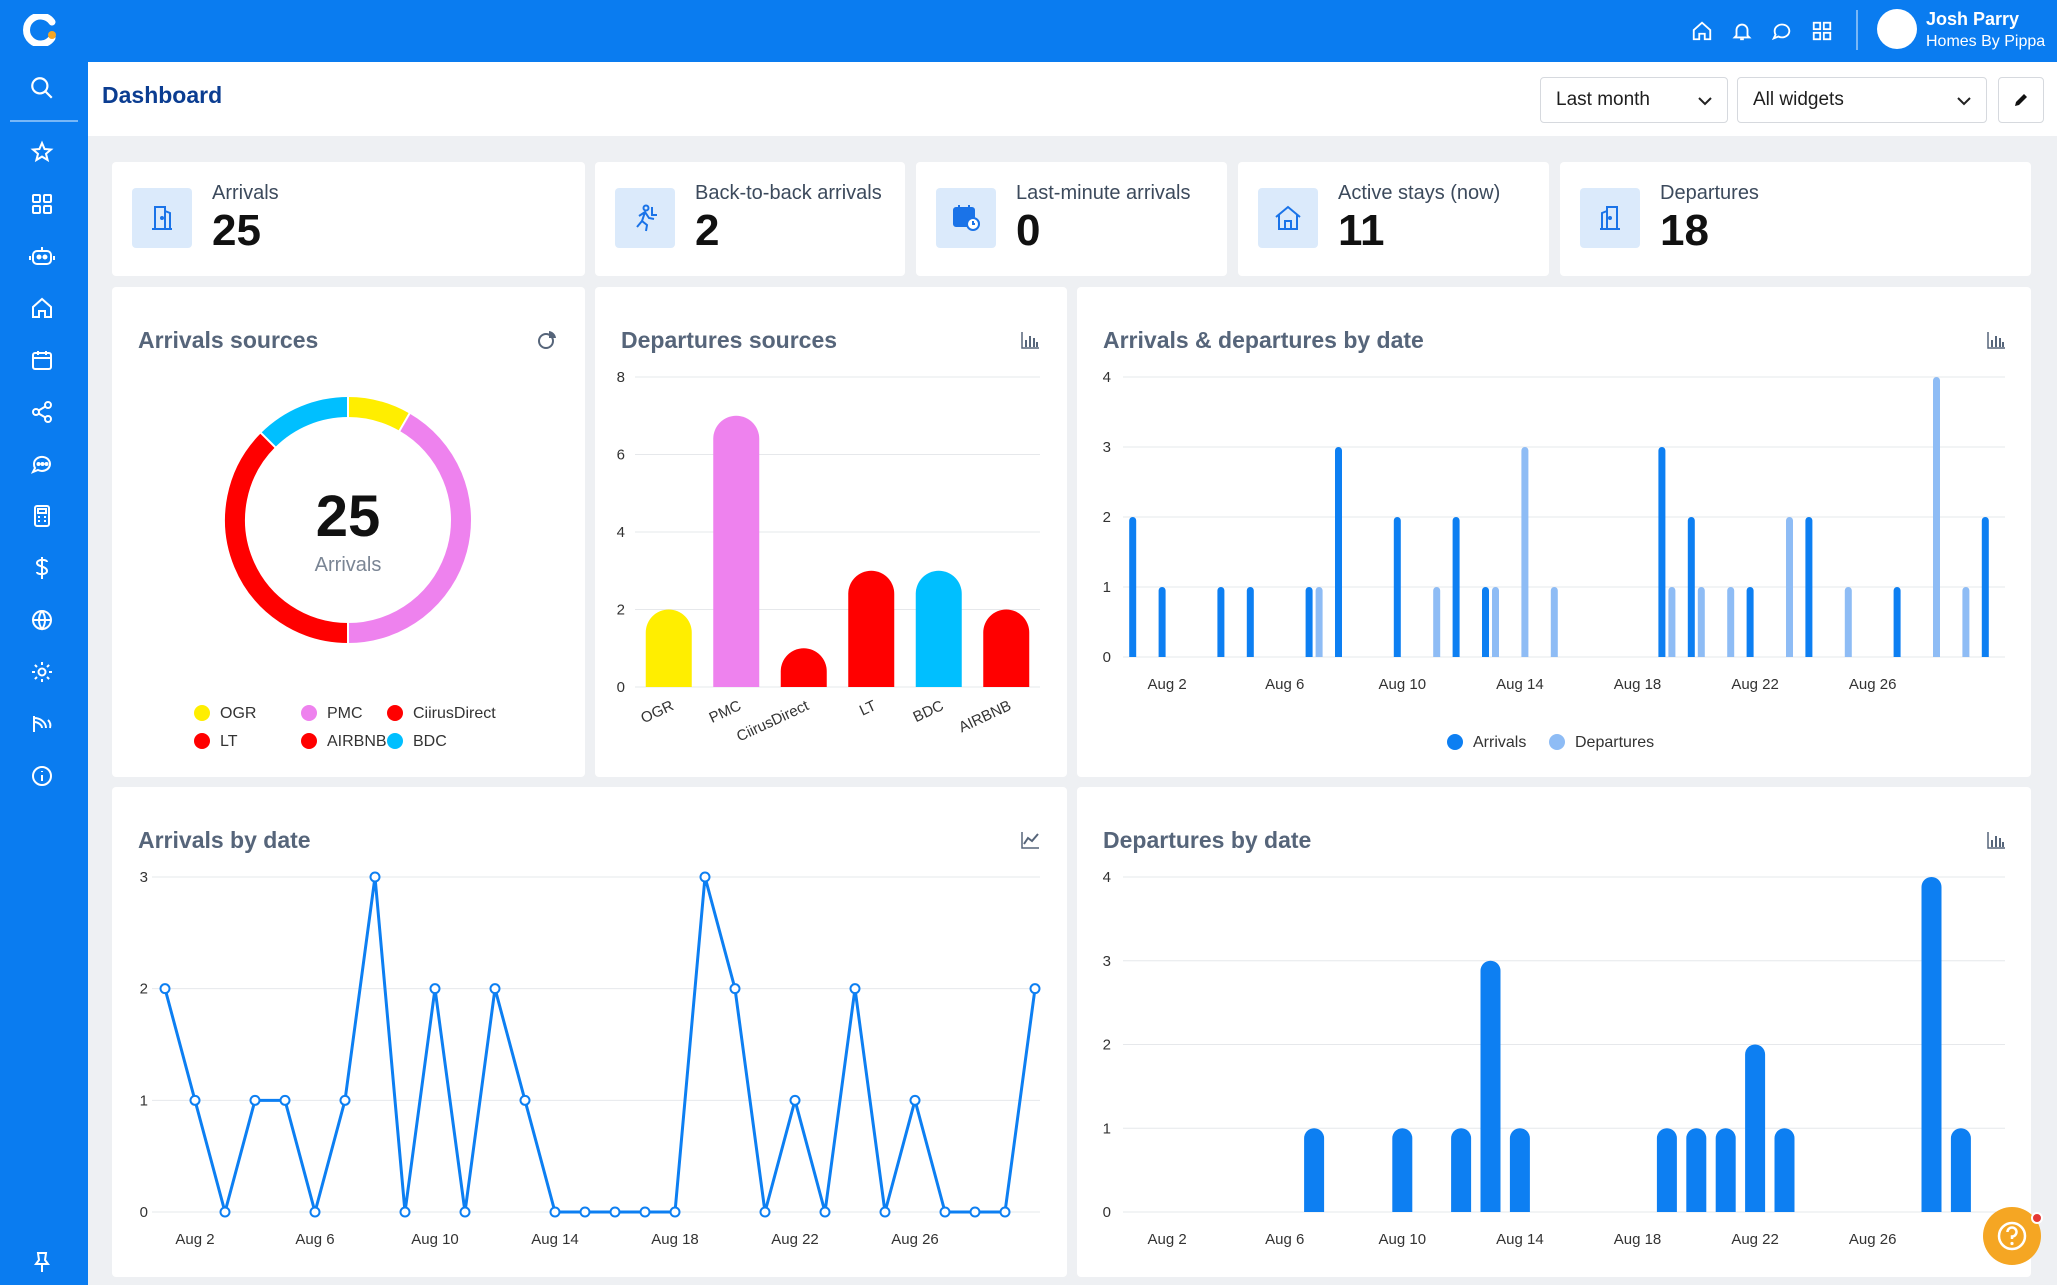 This screenshot has height=1285, width=2057. What do you see at coordinates (1107, 877) in the screenshot?
I see `y-tick-label: 4` at bounding box center [1107, 877].